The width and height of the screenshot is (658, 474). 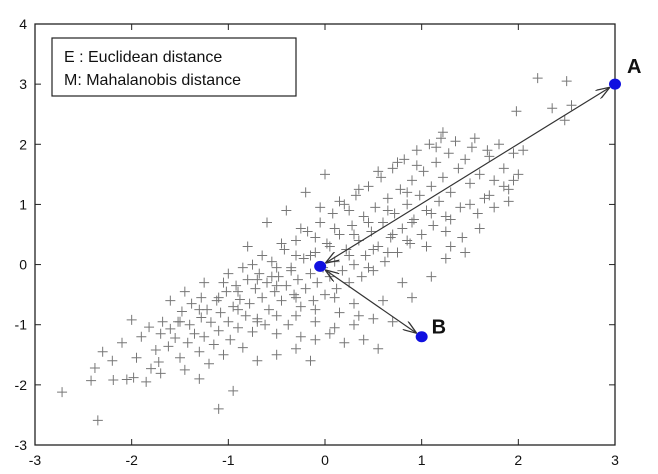 What do you see at coordinates (325, 460) in the screenshot?
I see `x-tick-label: 0` at bounding box center [325, 460].